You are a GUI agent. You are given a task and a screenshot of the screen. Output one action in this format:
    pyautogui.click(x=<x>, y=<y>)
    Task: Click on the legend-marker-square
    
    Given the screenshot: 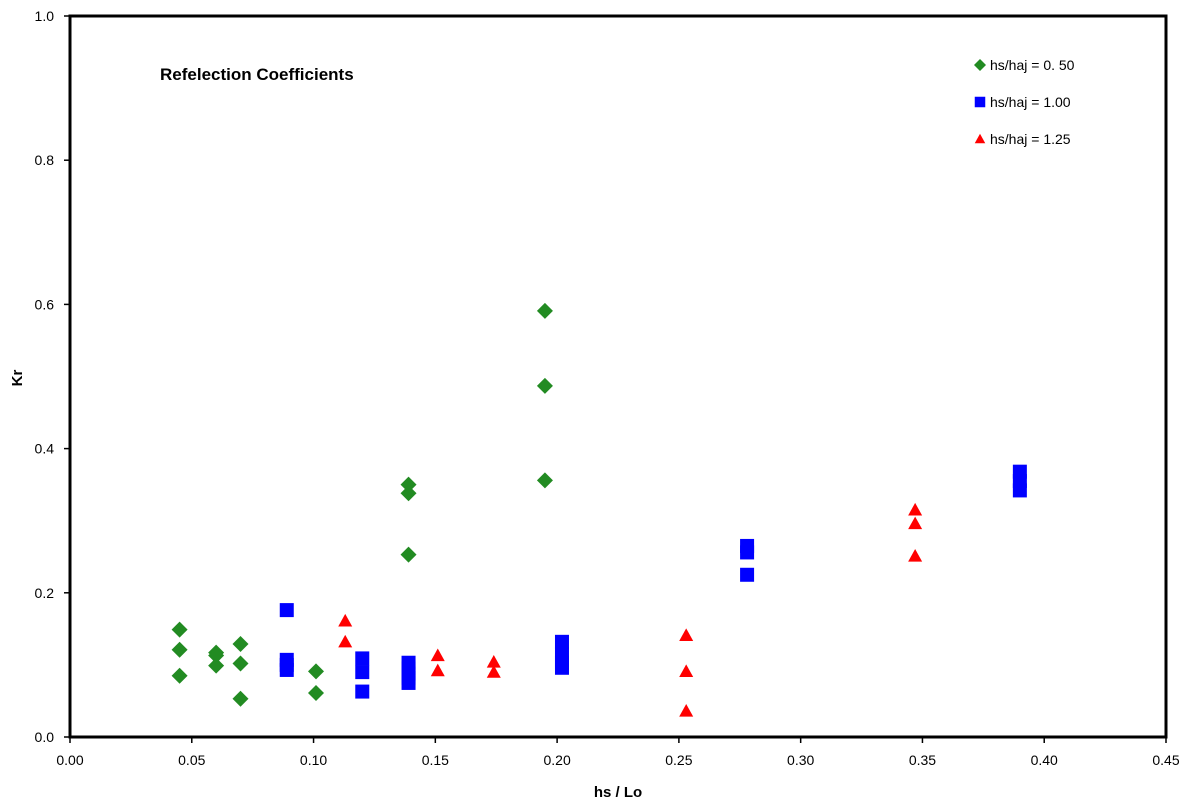 What is the action you would take?
    pyautogui.click(x=980, y=102)
    